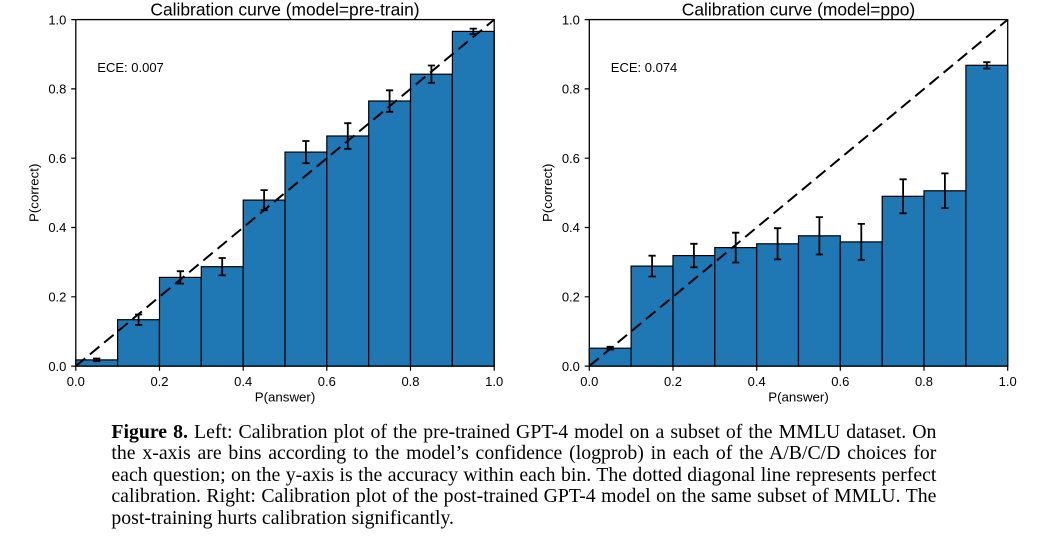 This screenshot has width=1054, height=544. What do you see at coordinates (644, 67) in the screenshot?
I see `svg-text: ECE: 0.074` at bounding box center [644, 67].